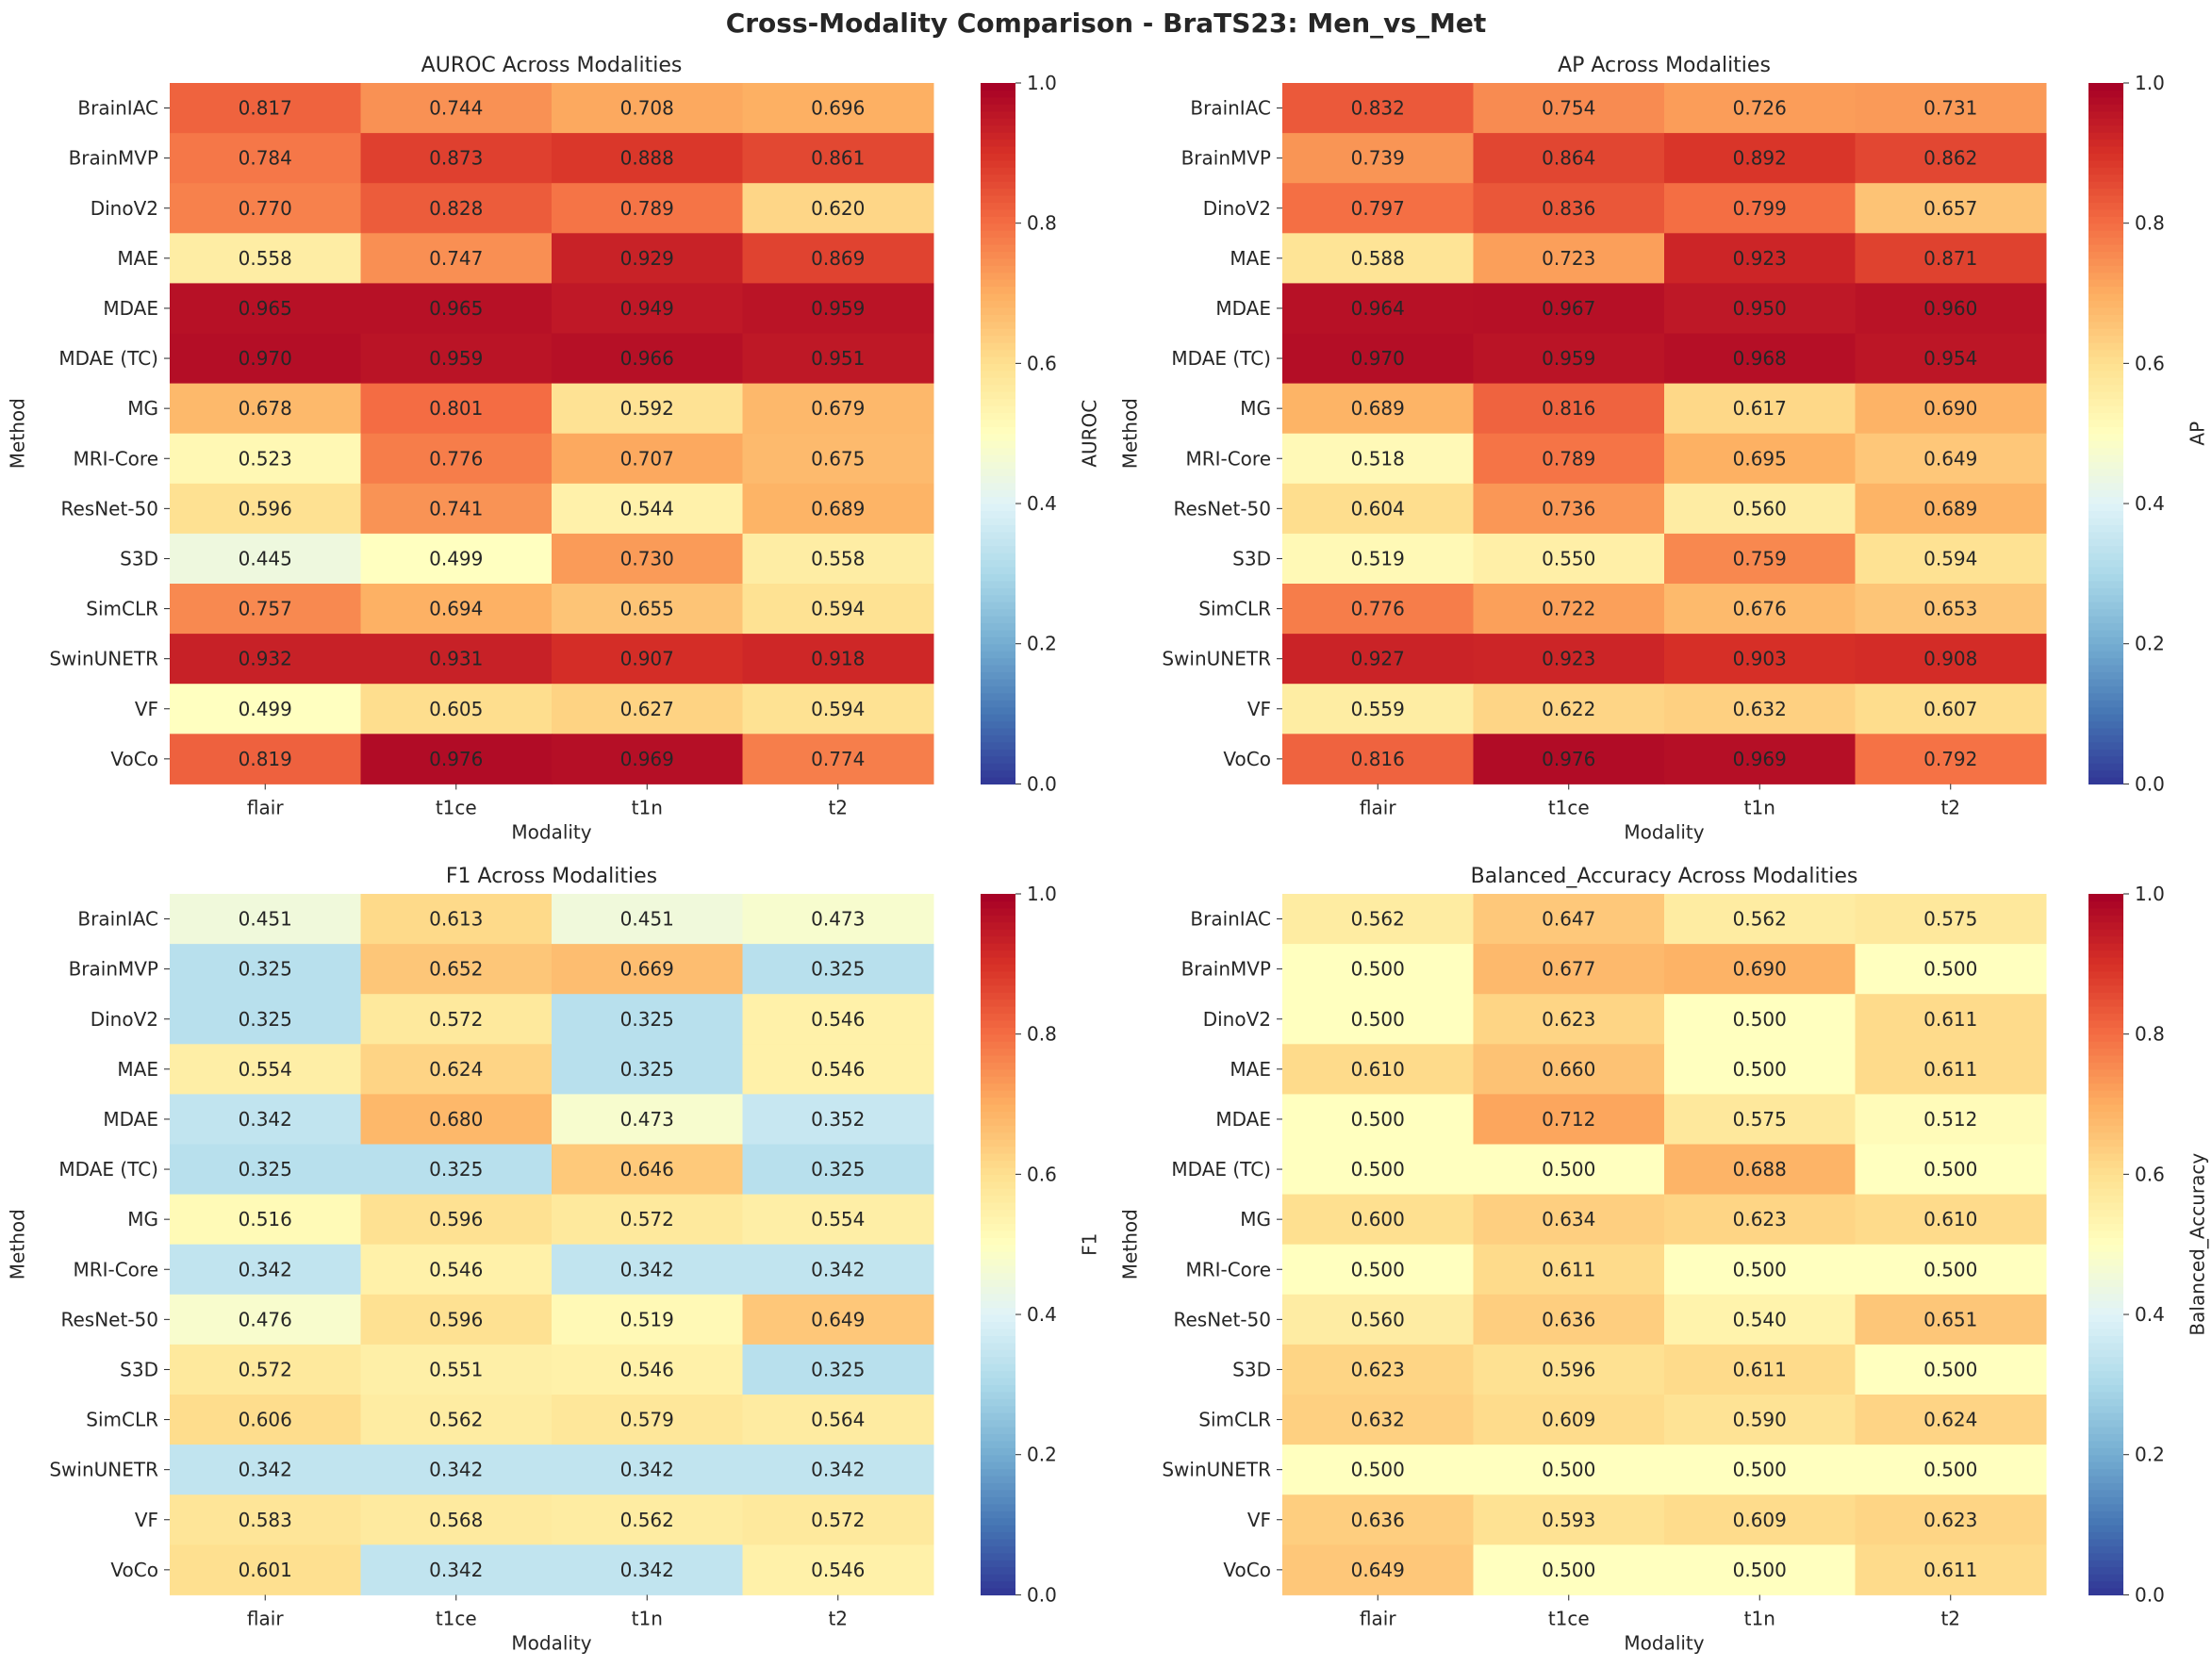 This screenshot has width=2212, height=1668. I want to click on y-axis-label: Method, so click(18, 1244).